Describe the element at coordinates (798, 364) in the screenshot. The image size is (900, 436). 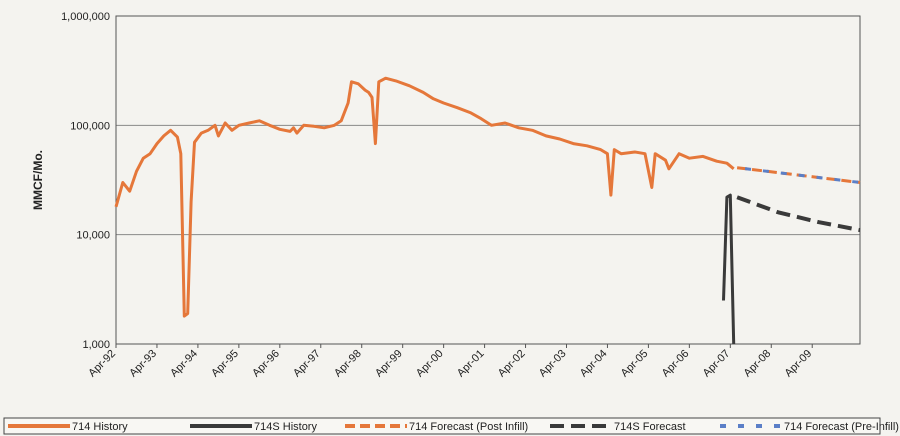
I see `x-tick-label: Apr-09` at that location.